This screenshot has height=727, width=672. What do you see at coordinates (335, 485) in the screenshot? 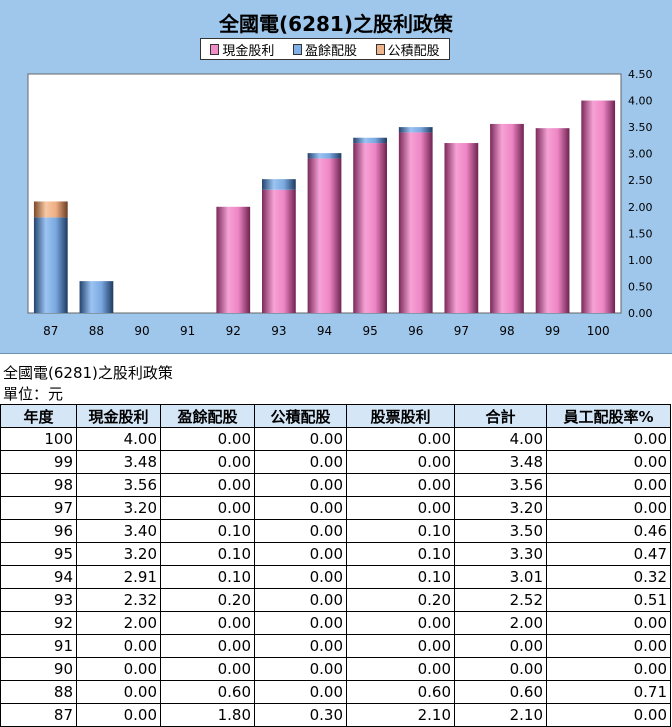
I see `table-row: 98 3.56 0.00 0.00 0.00 3.56 0.00` at bounding box center [335, 485].